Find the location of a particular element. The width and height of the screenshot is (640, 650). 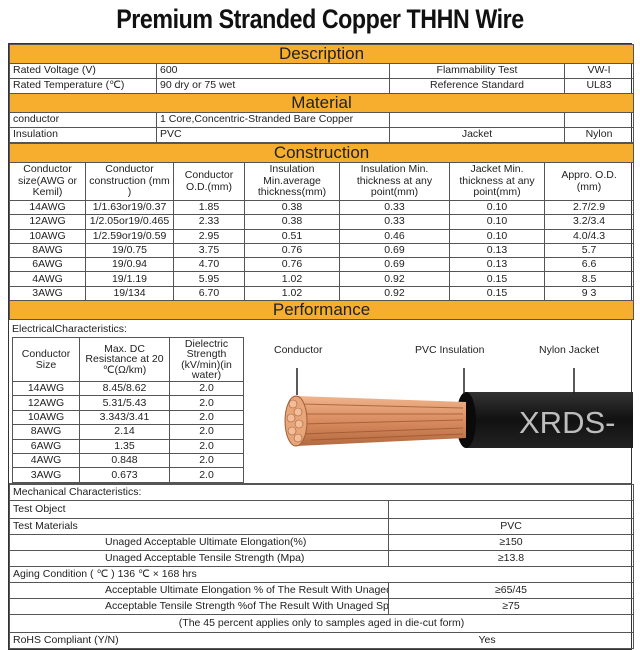

cell: 3.2/3.4 is located at coordinates (589, 222).